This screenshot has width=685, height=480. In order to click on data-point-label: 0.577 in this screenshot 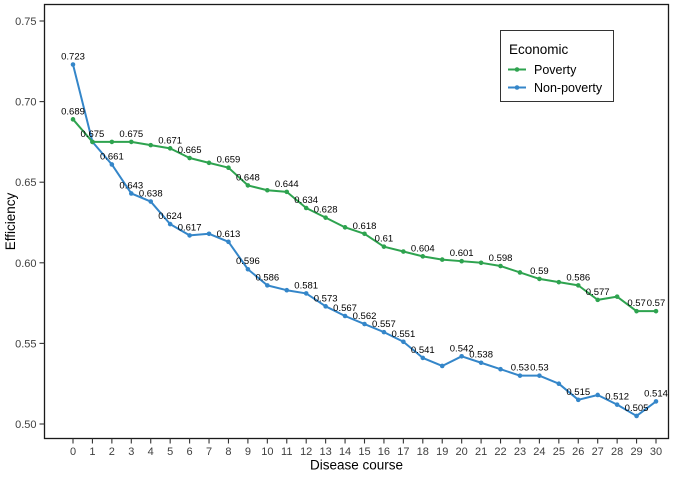, I will do `click(598, 292)`.